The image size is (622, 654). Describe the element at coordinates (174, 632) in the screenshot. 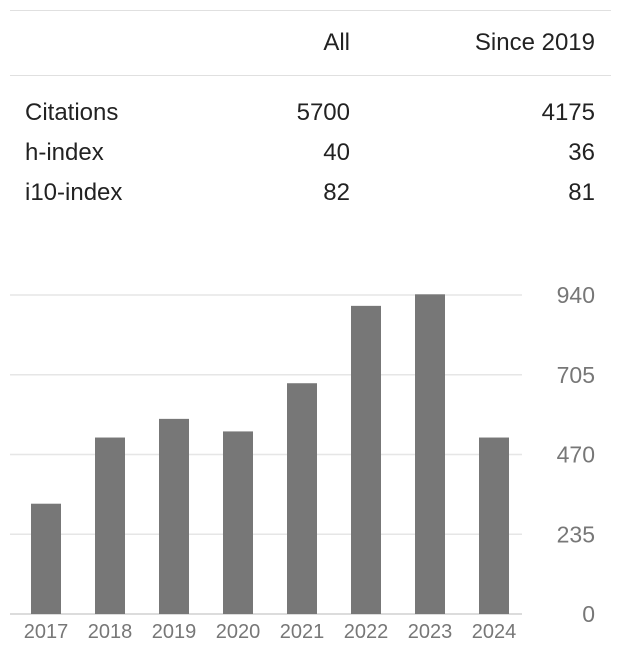

I see `x-tick-label: 2019` at that location.